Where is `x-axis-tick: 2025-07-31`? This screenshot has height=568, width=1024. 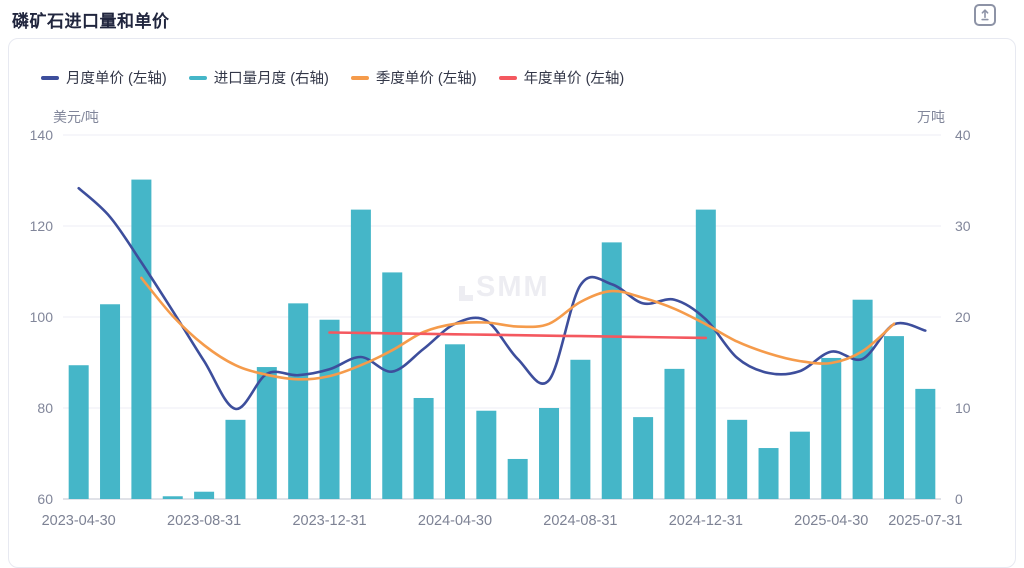
x-axis-tick: 2025-07-31 is located at coordinates (925, 521).